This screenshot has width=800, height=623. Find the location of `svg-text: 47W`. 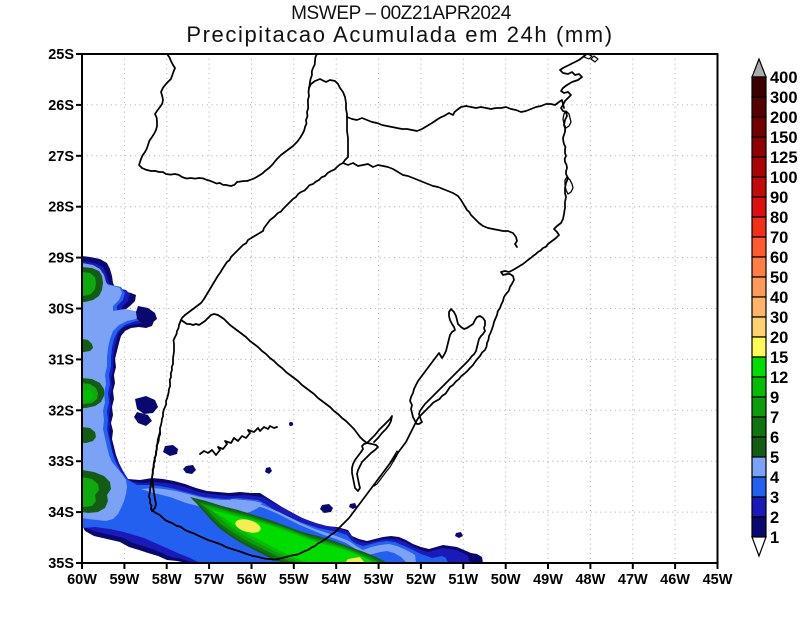

svg-text: 47W is located at coordinates (633, 580).